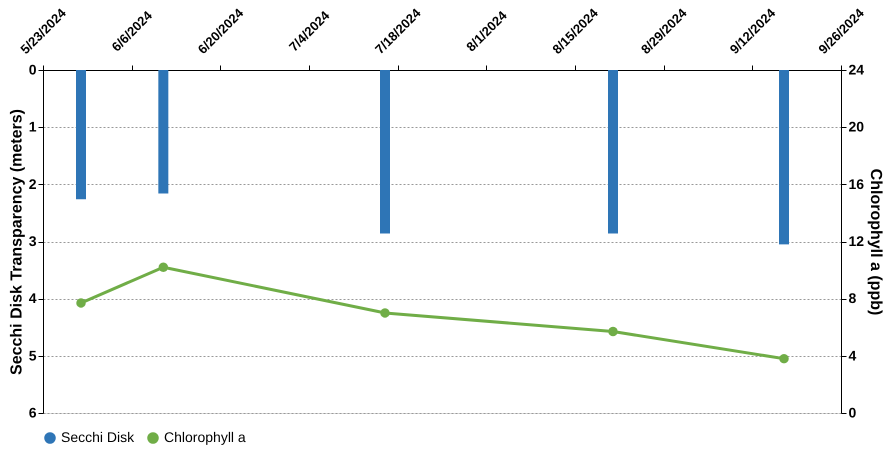 This screenshot has height=452, width=892. What do you see at coordinates (32, 298) in the screenshot?
I see `y-tick-label: 4` at bounding box center [32, 298].